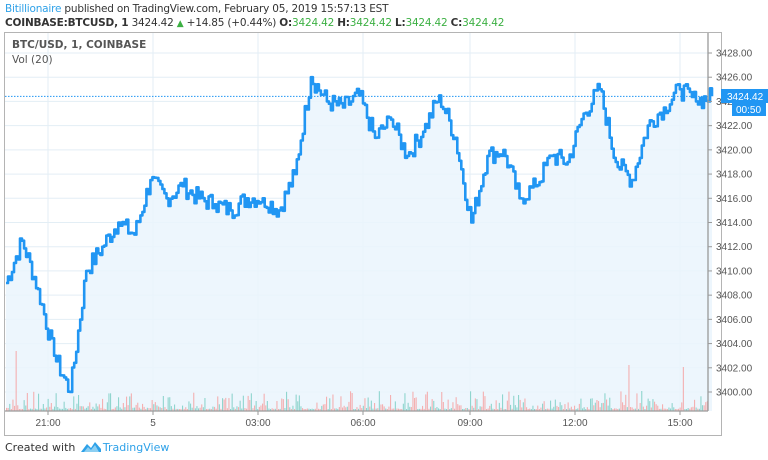 The image size is (768, 460). Describe the element at coordinates (79, 53) in the screenshot. I see `chart-legend: BTC/USD, 1, COINBASE Vol (20)` at that location.